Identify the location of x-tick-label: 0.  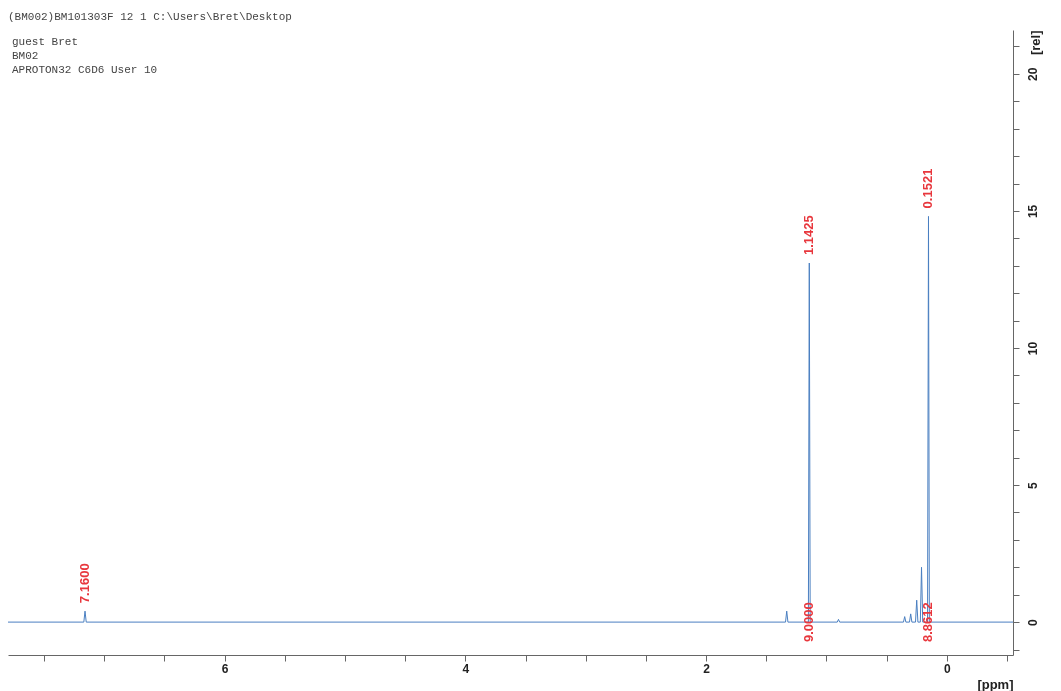
(947, 668).